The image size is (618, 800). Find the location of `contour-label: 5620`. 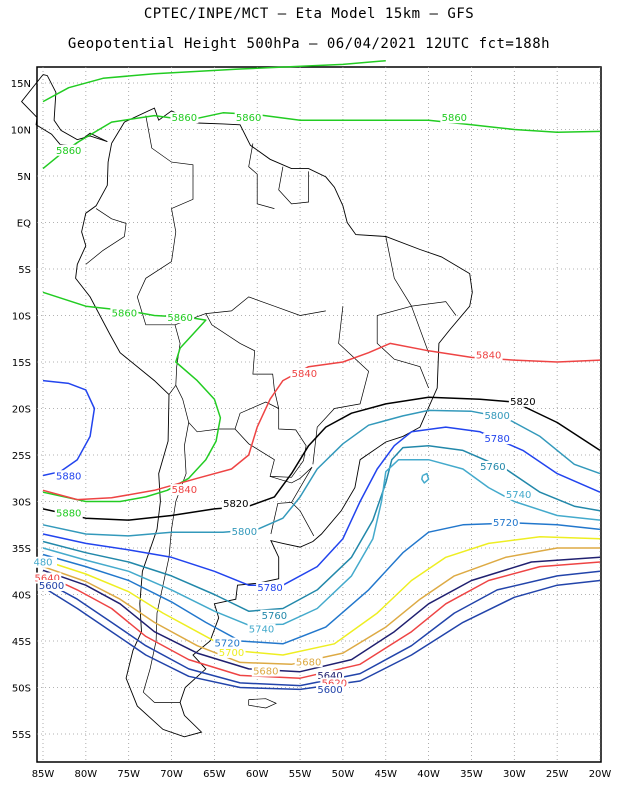

contour-label: 5620 is located at coordinates (334, 684).